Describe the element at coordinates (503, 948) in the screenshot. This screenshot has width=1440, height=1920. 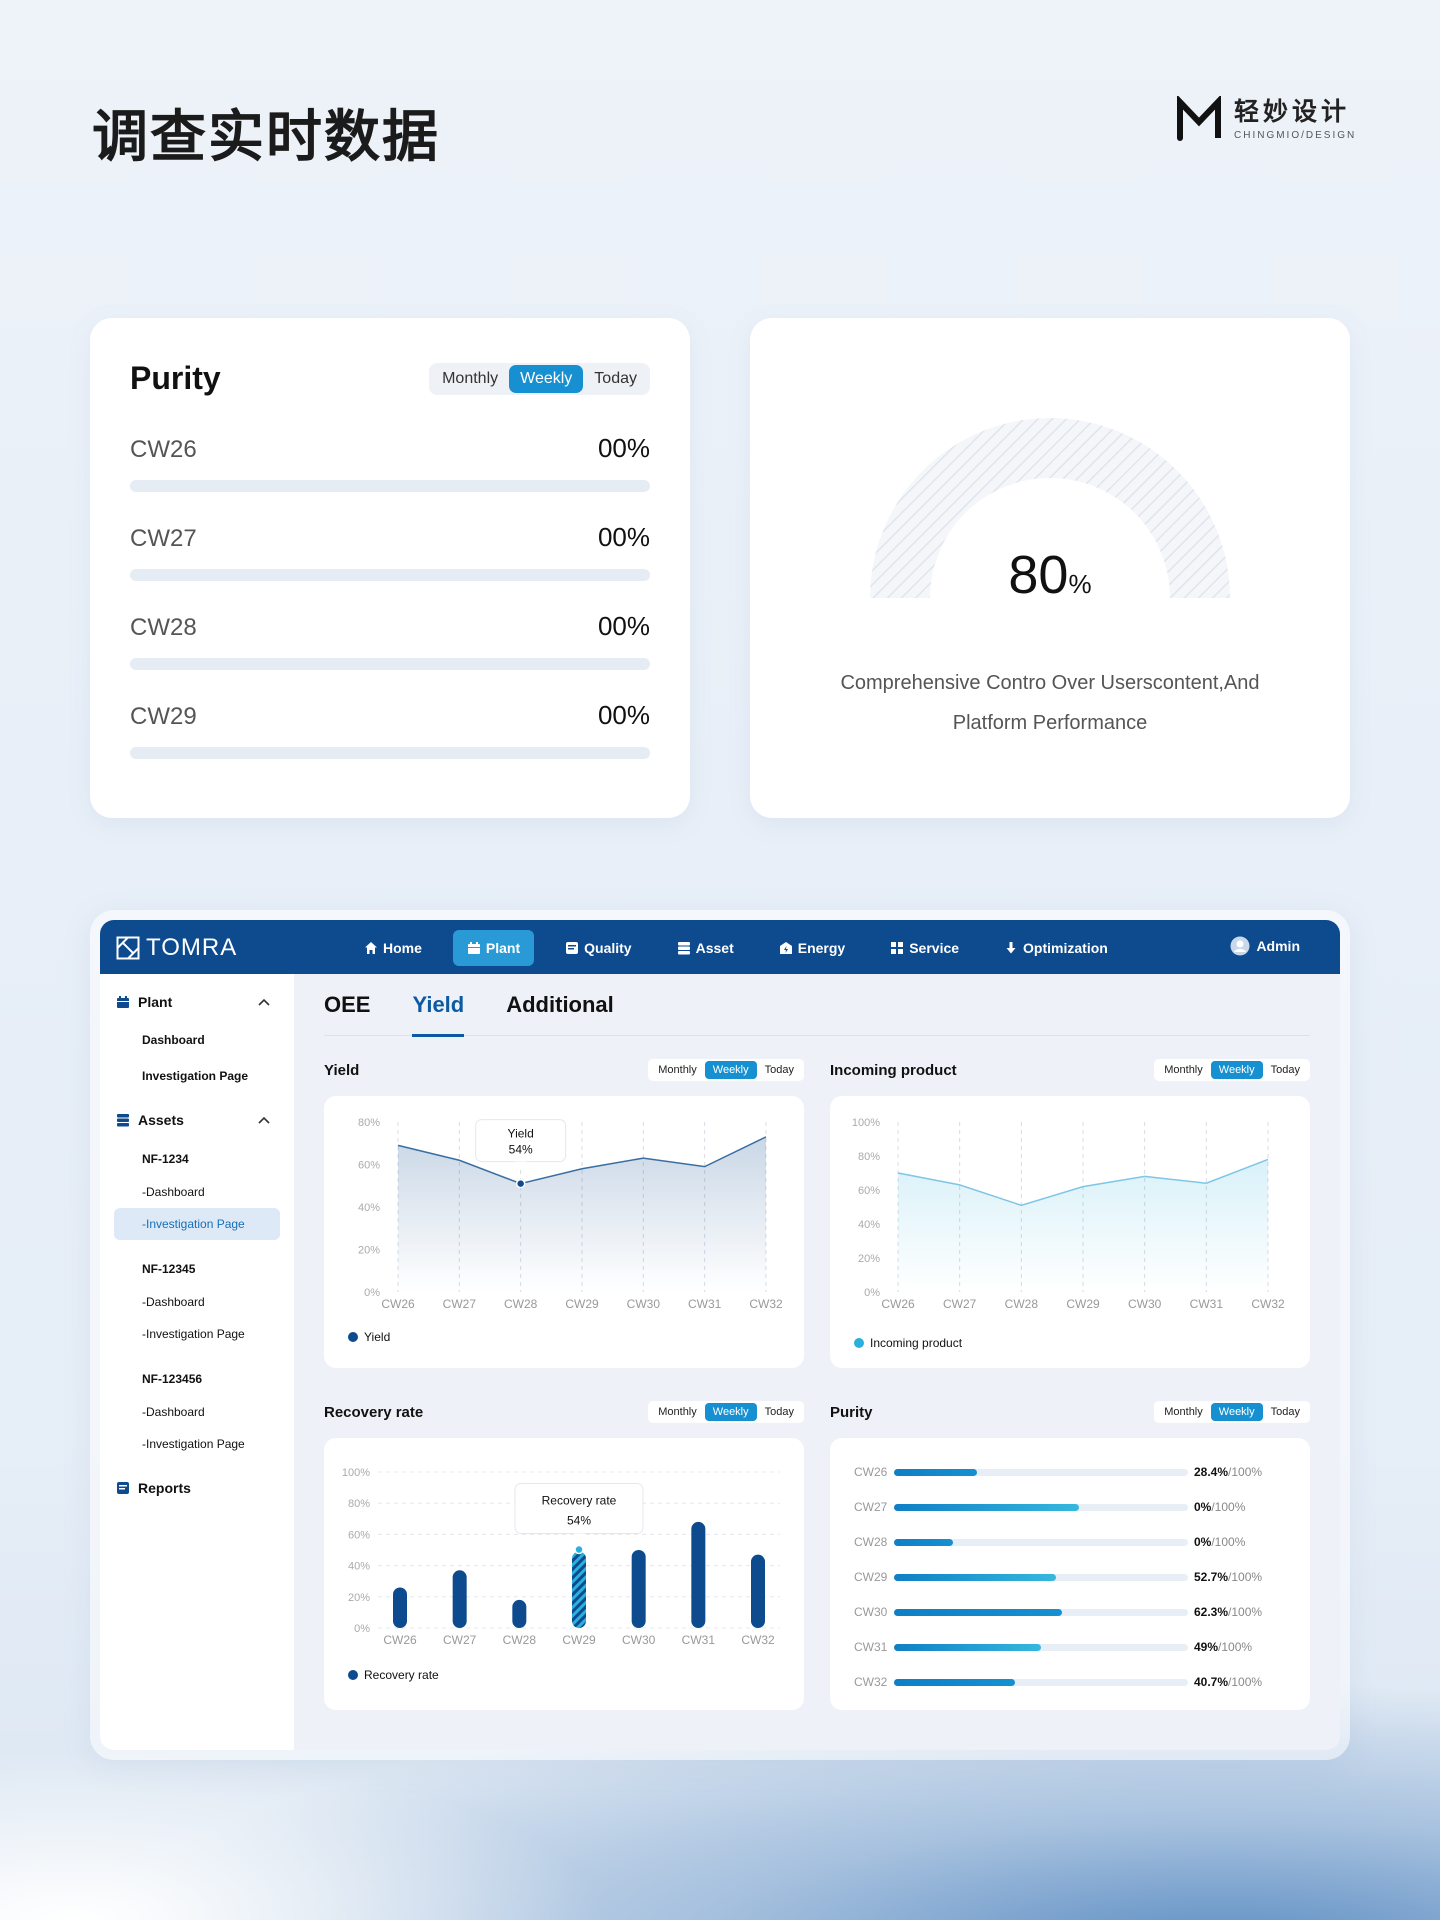
I see `nav-label: Plant` at that location.